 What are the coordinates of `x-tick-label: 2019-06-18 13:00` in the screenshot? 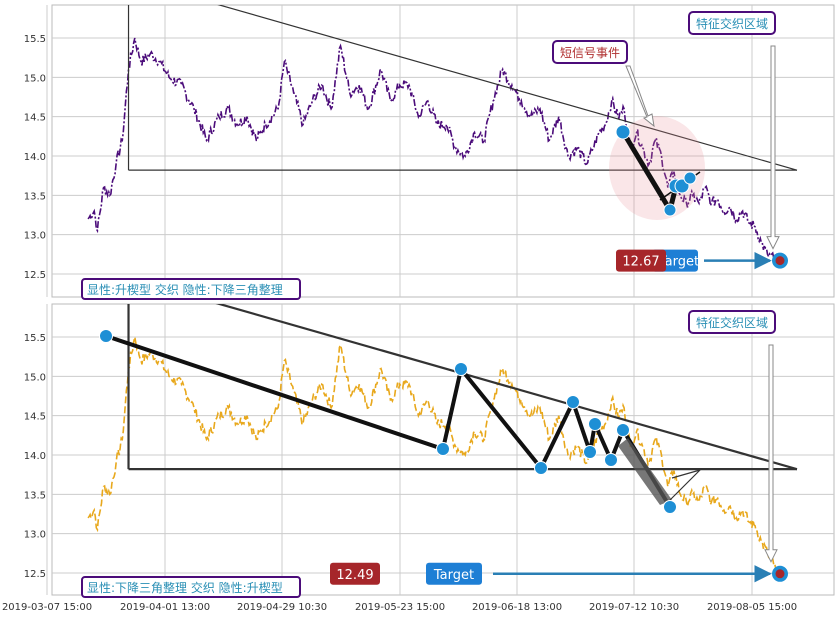 It's located at (517, 607).